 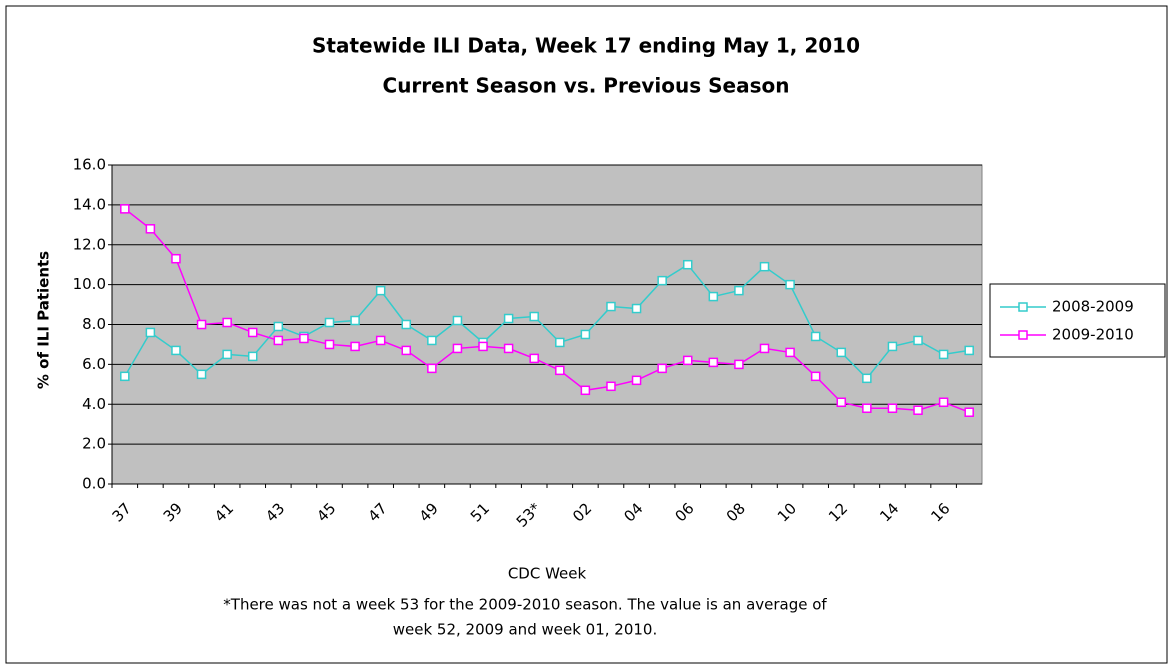 I want to click on legend-label: 2009-2010, so click(x=1093, y=335).